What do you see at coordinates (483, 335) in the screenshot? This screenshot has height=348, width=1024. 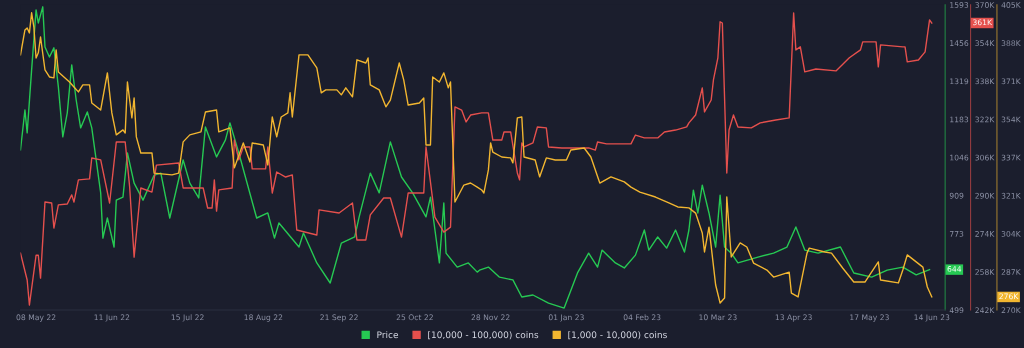 I see `legend-label: [10,000 - 100,000) coins` at bounding box center [483, 335].